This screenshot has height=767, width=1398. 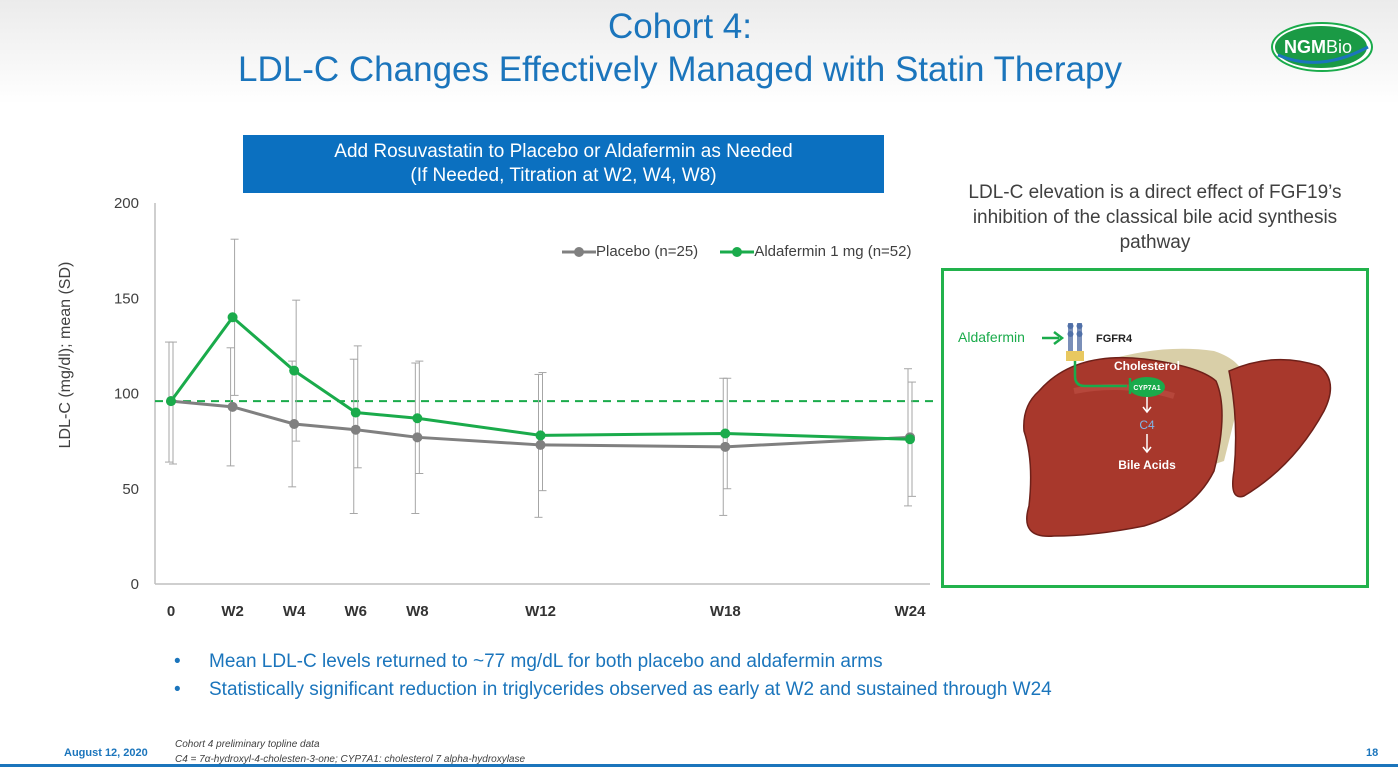 I want to click on legend-item-aldafermin: Aldafermin 1 mg (n=52), so click(x=815, y=251).